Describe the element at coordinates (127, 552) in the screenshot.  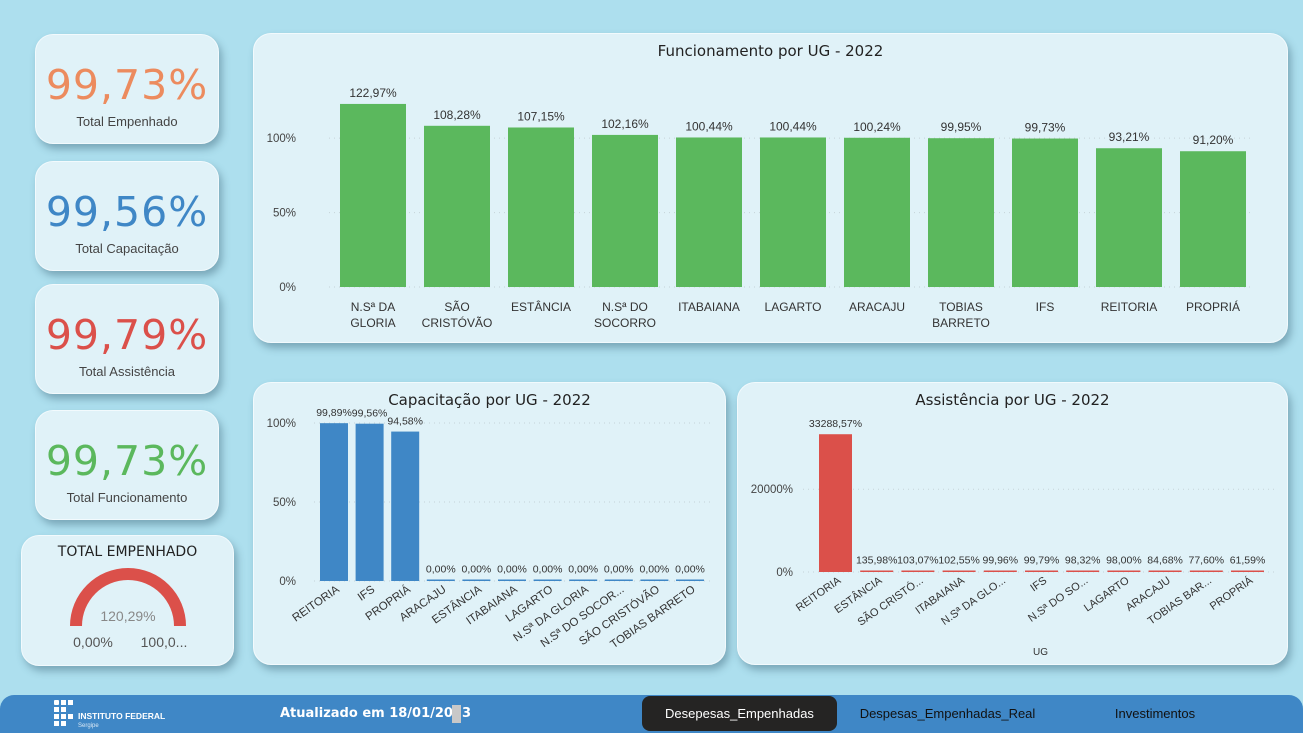
I see `gauge-title: TOTAL EMPENHADO` at that location.